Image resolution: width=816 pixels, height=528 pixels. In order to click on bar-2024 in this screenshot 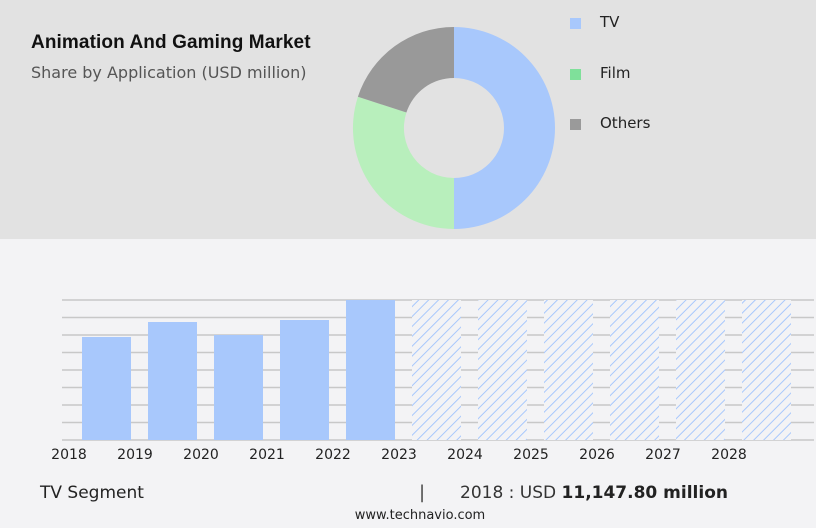, I will do `click(502, 370)`.